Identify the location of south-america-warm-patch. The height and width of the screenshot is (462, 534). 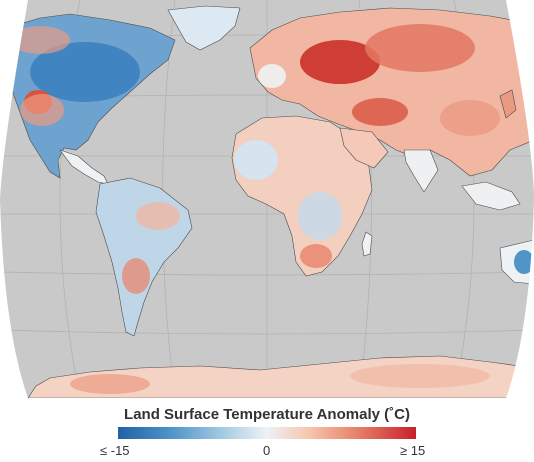
(158, 216).